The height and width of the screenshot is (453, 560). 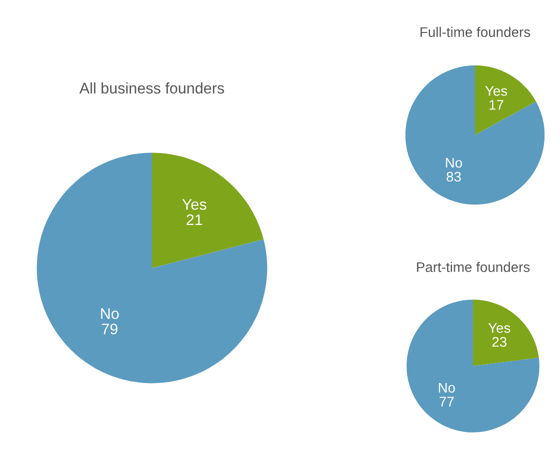 I want to click on data-label: 83, so click(x=453, y=177).